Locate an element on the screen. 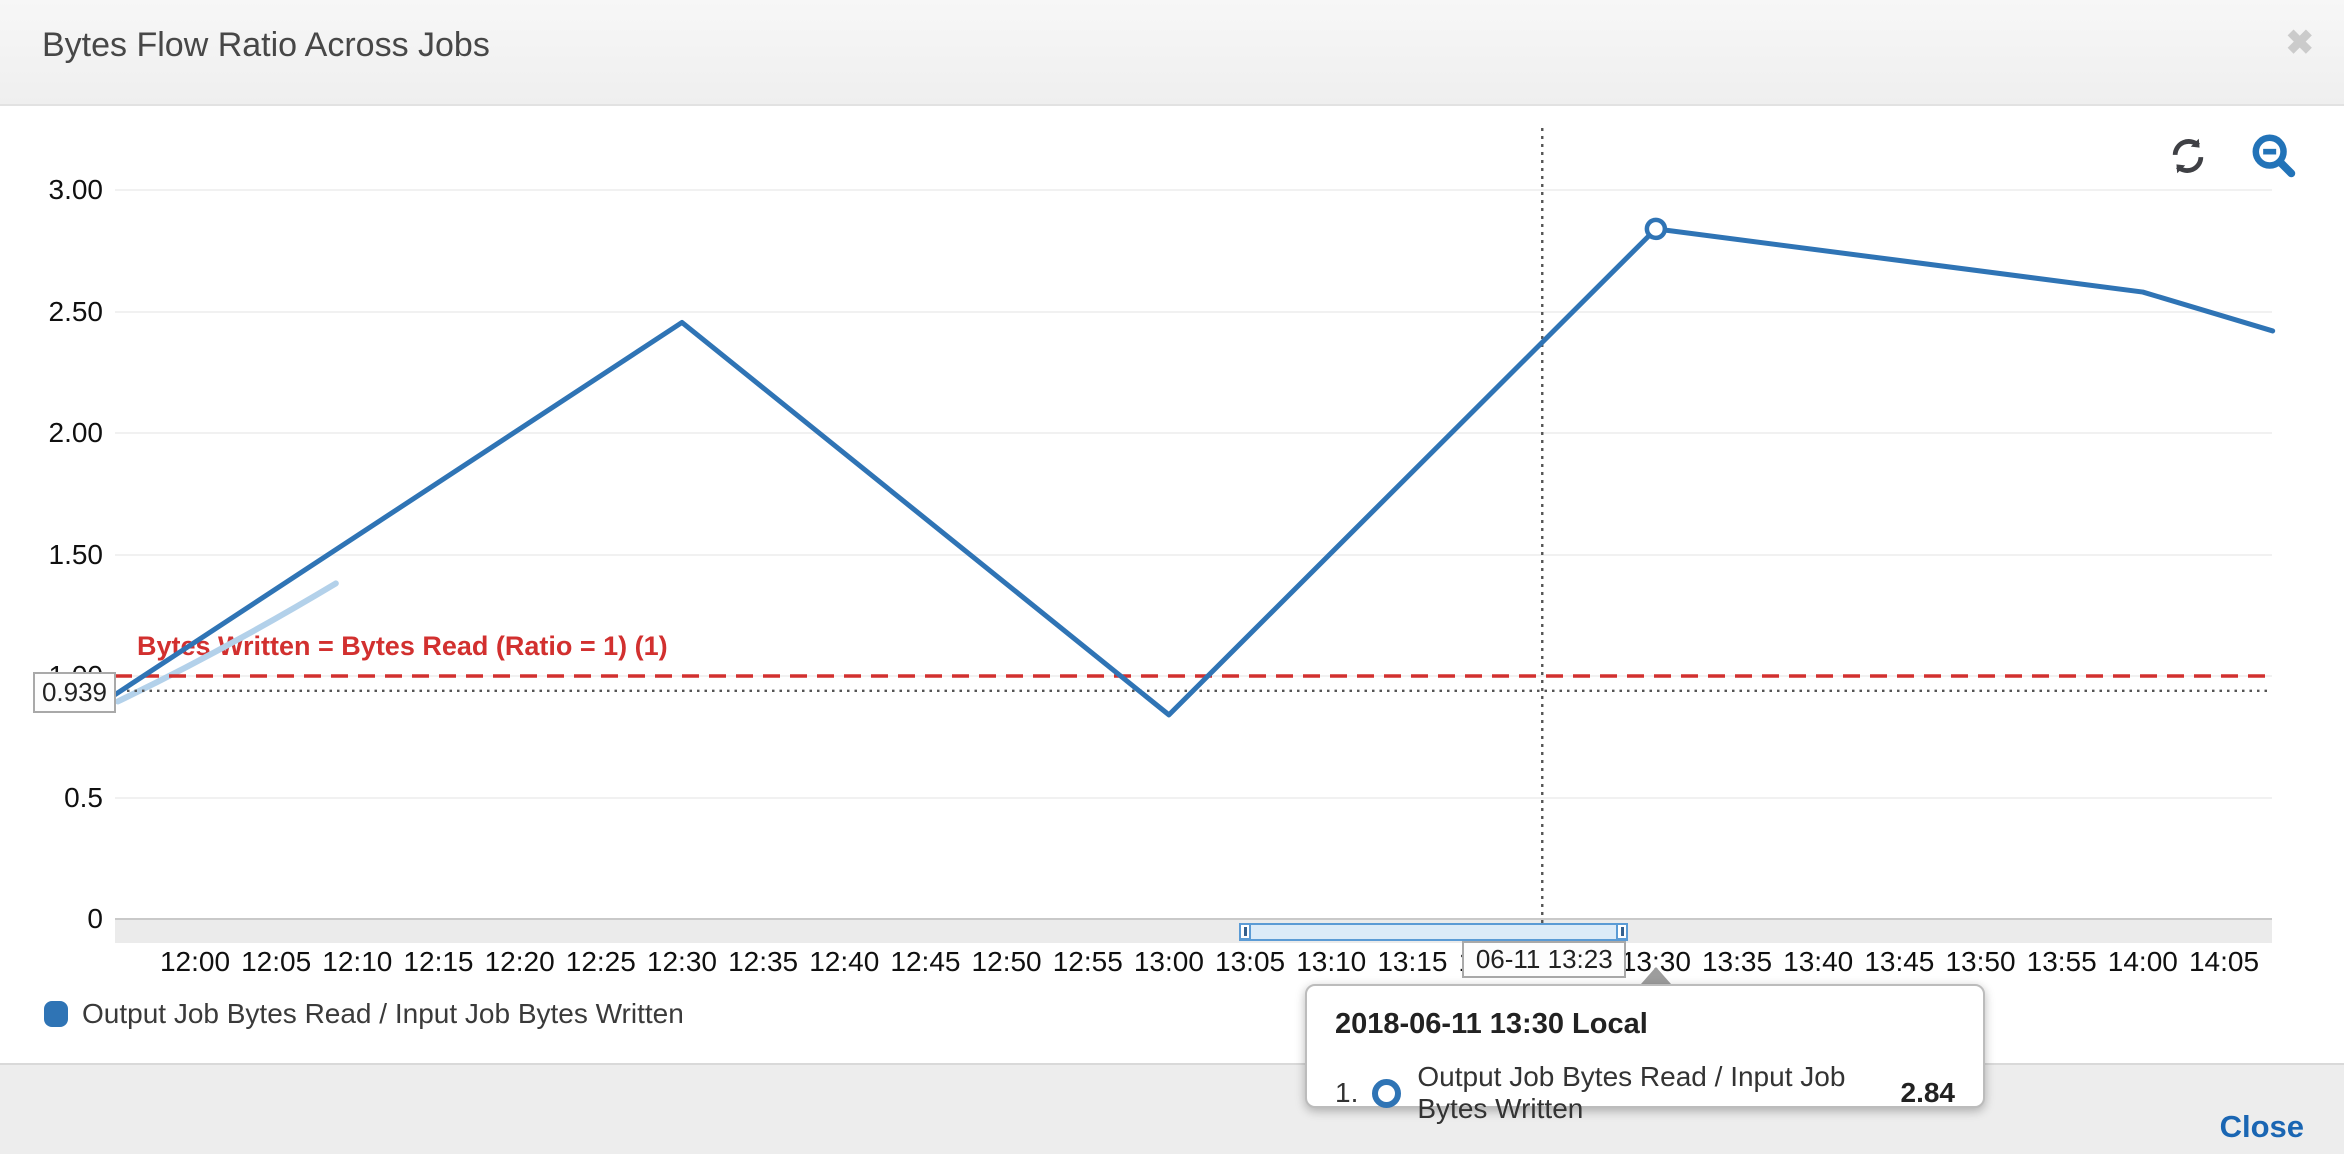 The width and height of the screenshot is (2344, 1154). x-tick-label: 12:35 is located at coordinates (763, 961).